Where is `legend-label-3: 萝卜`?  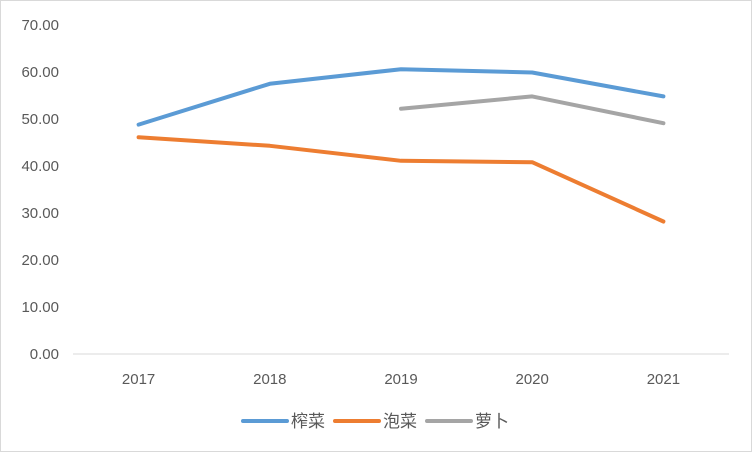
legend-label-3: 萝卜 is located at coordinates (492, 422).